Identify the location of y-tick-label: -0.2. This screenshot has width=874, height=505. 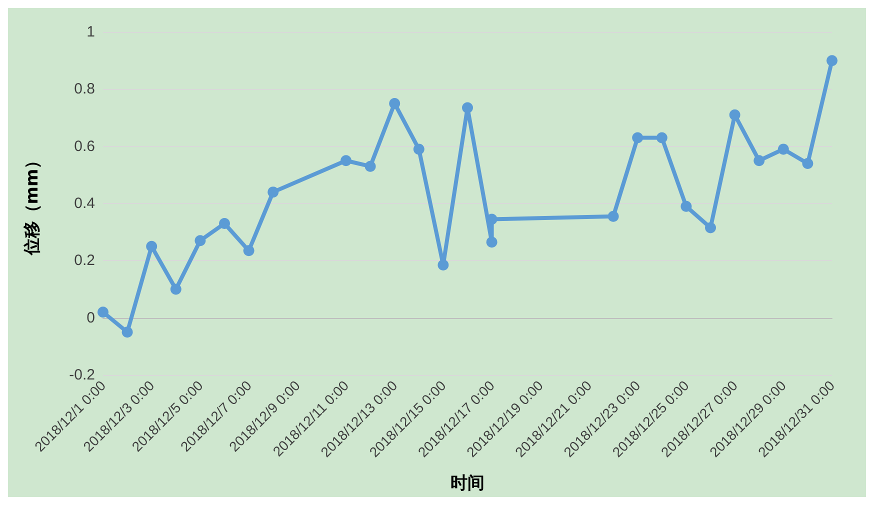
(82, 375).